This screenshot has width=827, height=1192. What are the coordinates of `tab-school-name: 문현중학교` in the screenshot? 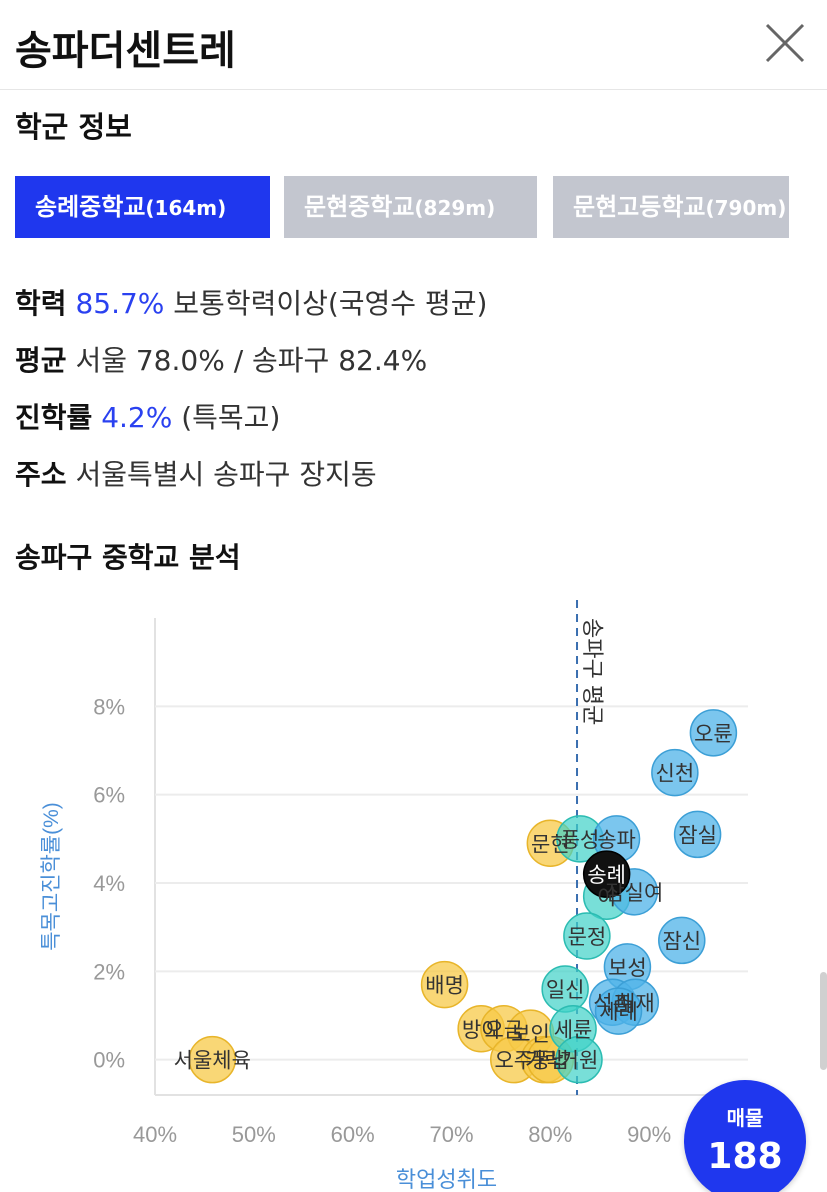 It's located at (359, 207).